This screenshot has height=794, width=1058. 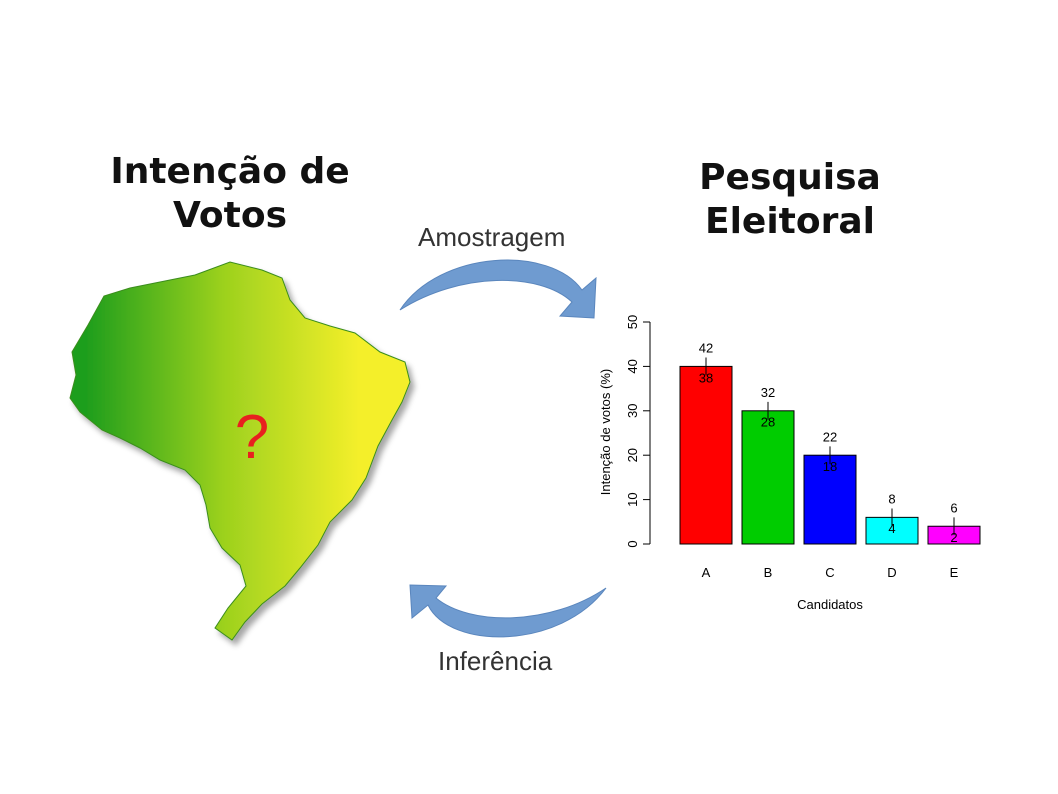 I want to click on upper-label-D: 8, so click(x=891, y=498).